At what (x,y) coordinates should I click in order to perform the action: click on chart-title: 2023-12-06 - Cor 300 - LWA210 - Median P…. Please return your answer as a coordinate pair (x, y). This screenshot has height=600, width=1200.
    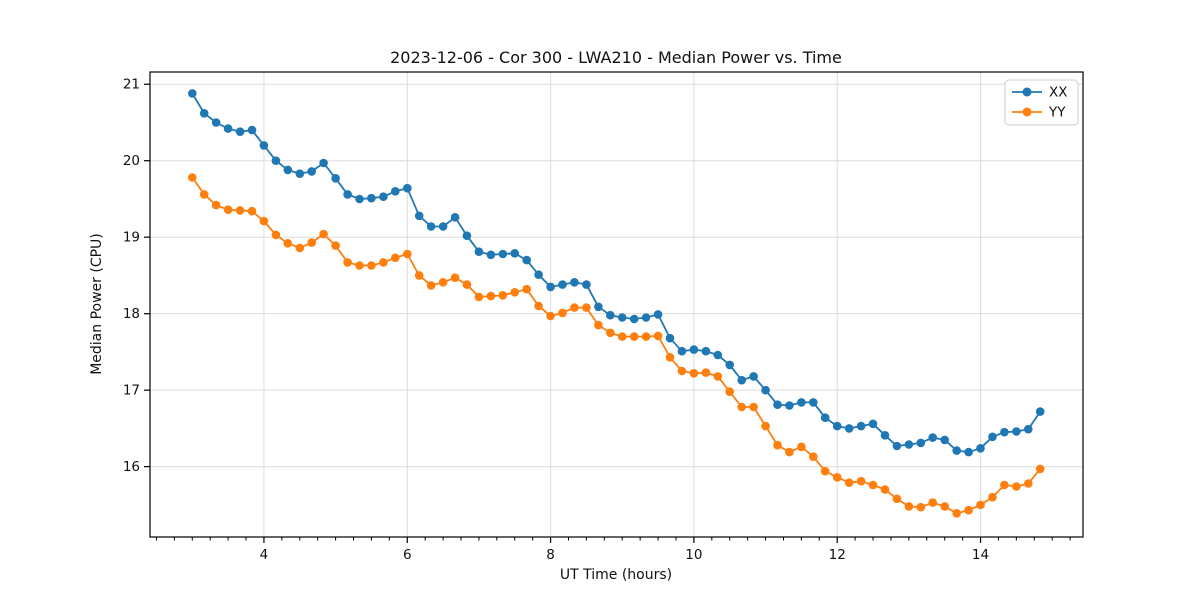
    Looking at the image, I should click on (616, 57).